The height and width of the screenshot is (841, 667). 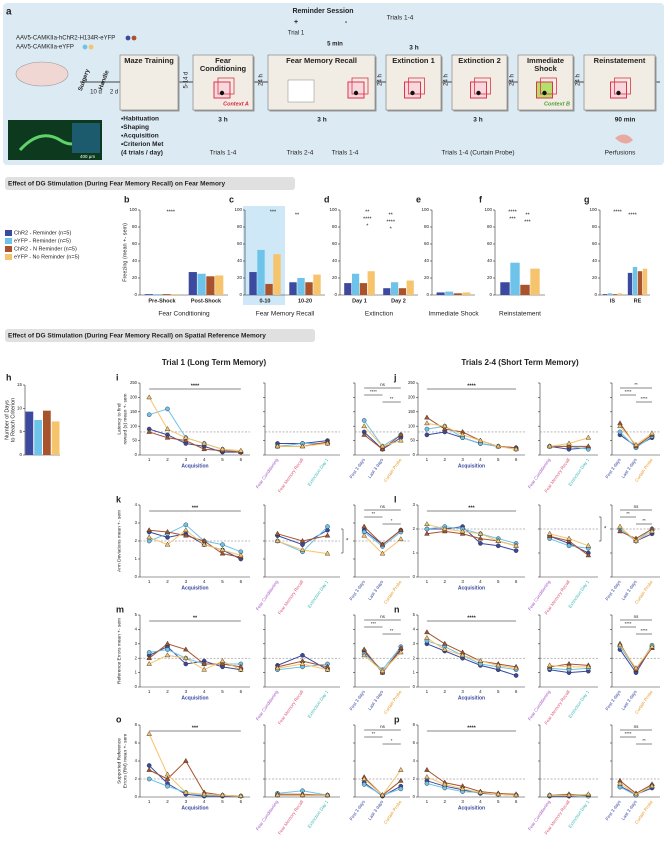 I want to click on x-tick-label: 1, so click(x=149, y=581).